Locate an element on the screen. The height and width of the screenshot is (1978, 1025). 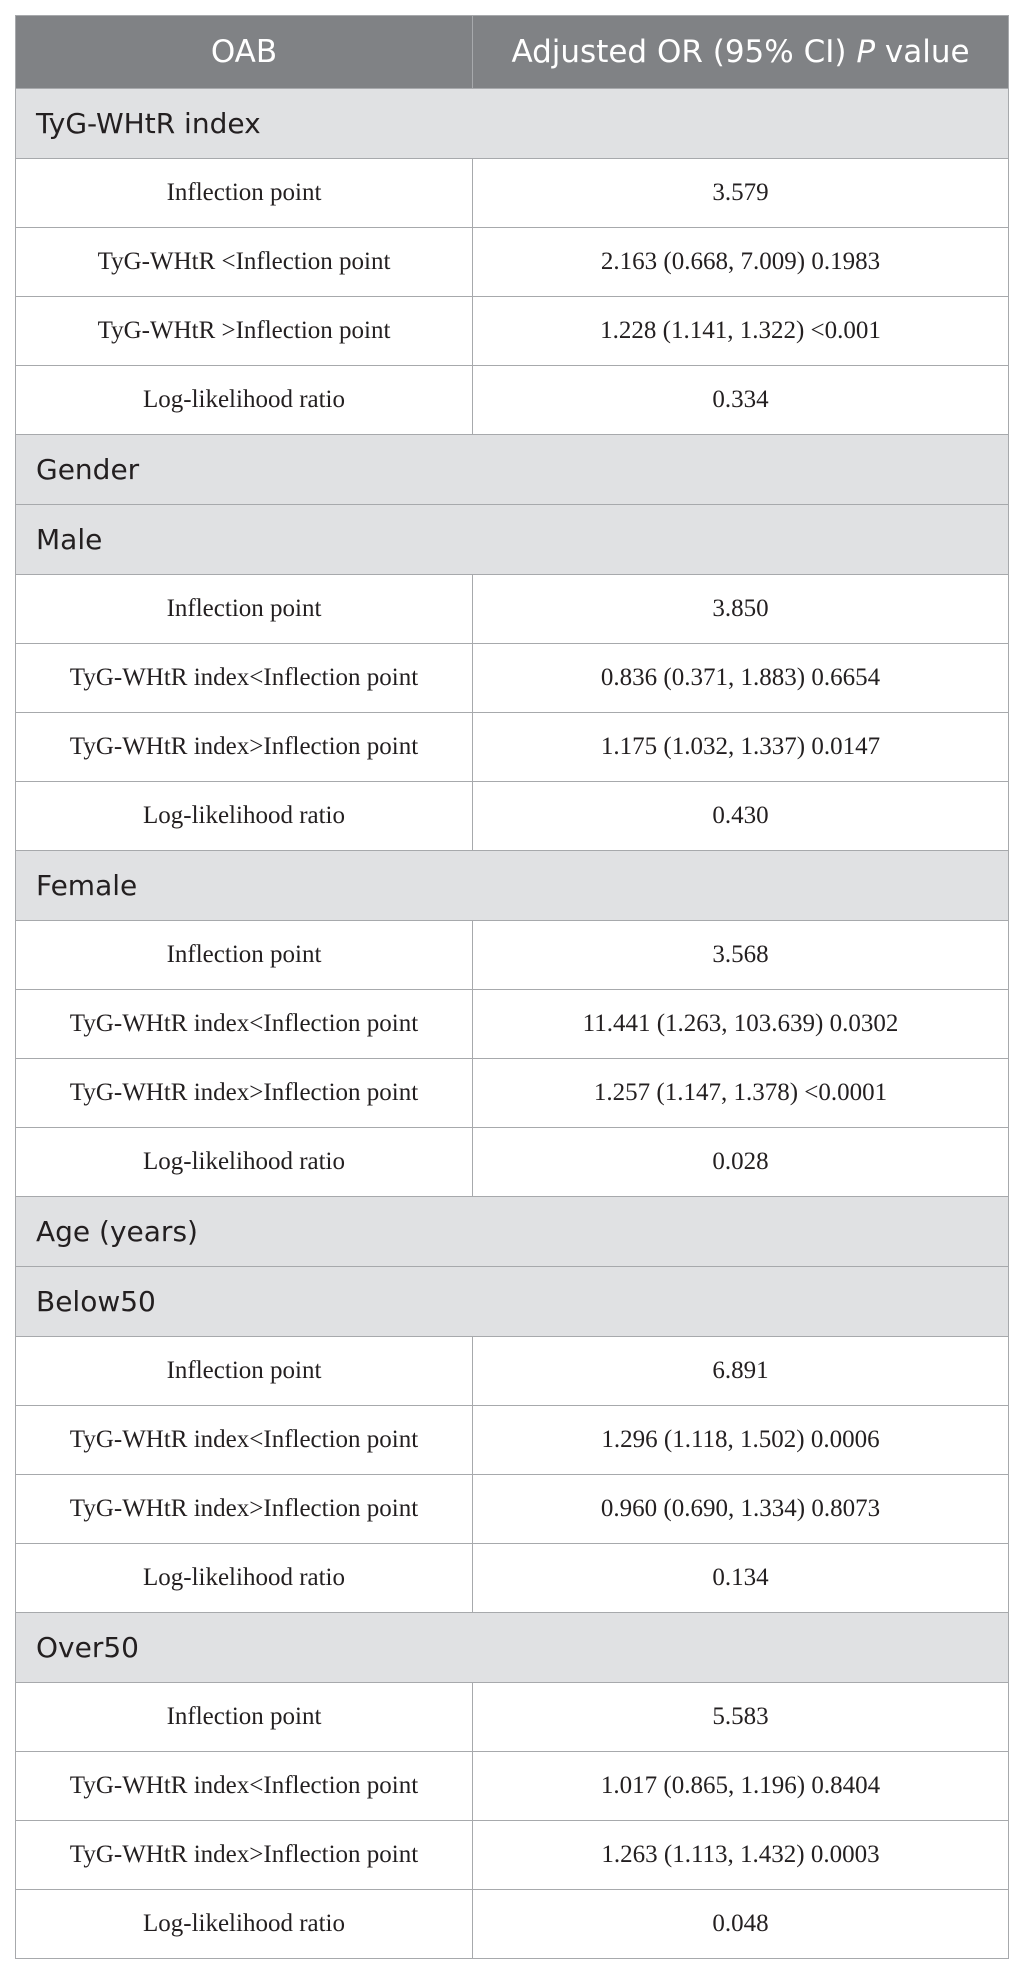
section-label: TyG-WHtR index is located at coordinates (512, 123).